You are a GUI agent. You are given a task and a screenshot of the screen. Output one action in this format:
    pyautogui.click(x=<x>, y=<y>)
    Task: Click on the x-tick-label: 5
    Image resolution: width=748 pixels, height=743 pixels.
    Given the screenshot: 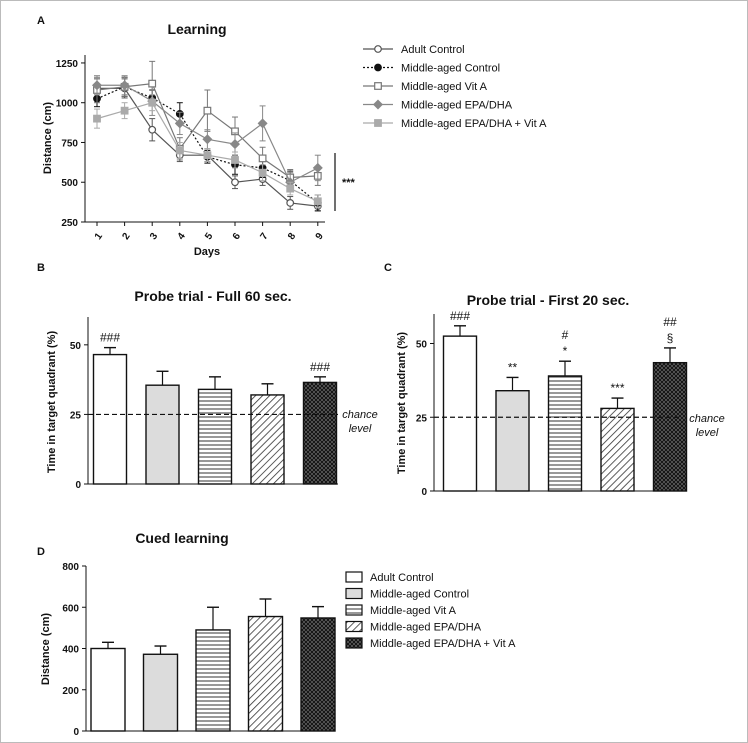 What is the action you would take?
    pyautogui.click(x=209, y=236)
    